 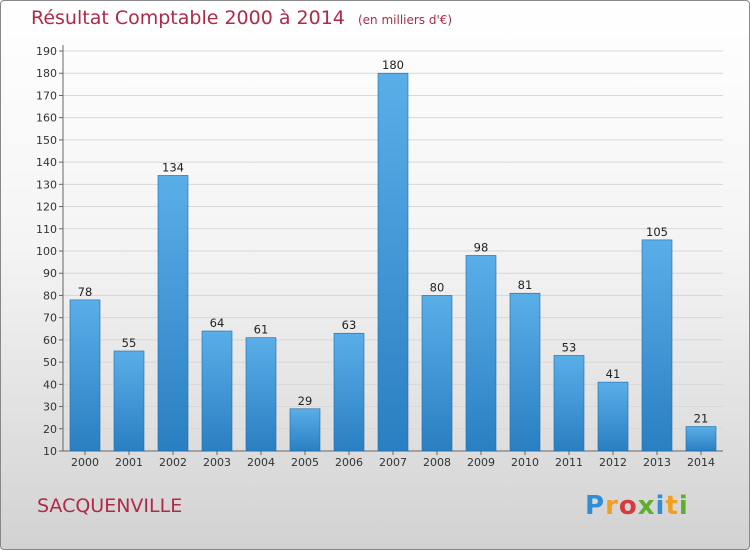 I want to click on x-tick-label: 2003, so click(x=217, y=462).